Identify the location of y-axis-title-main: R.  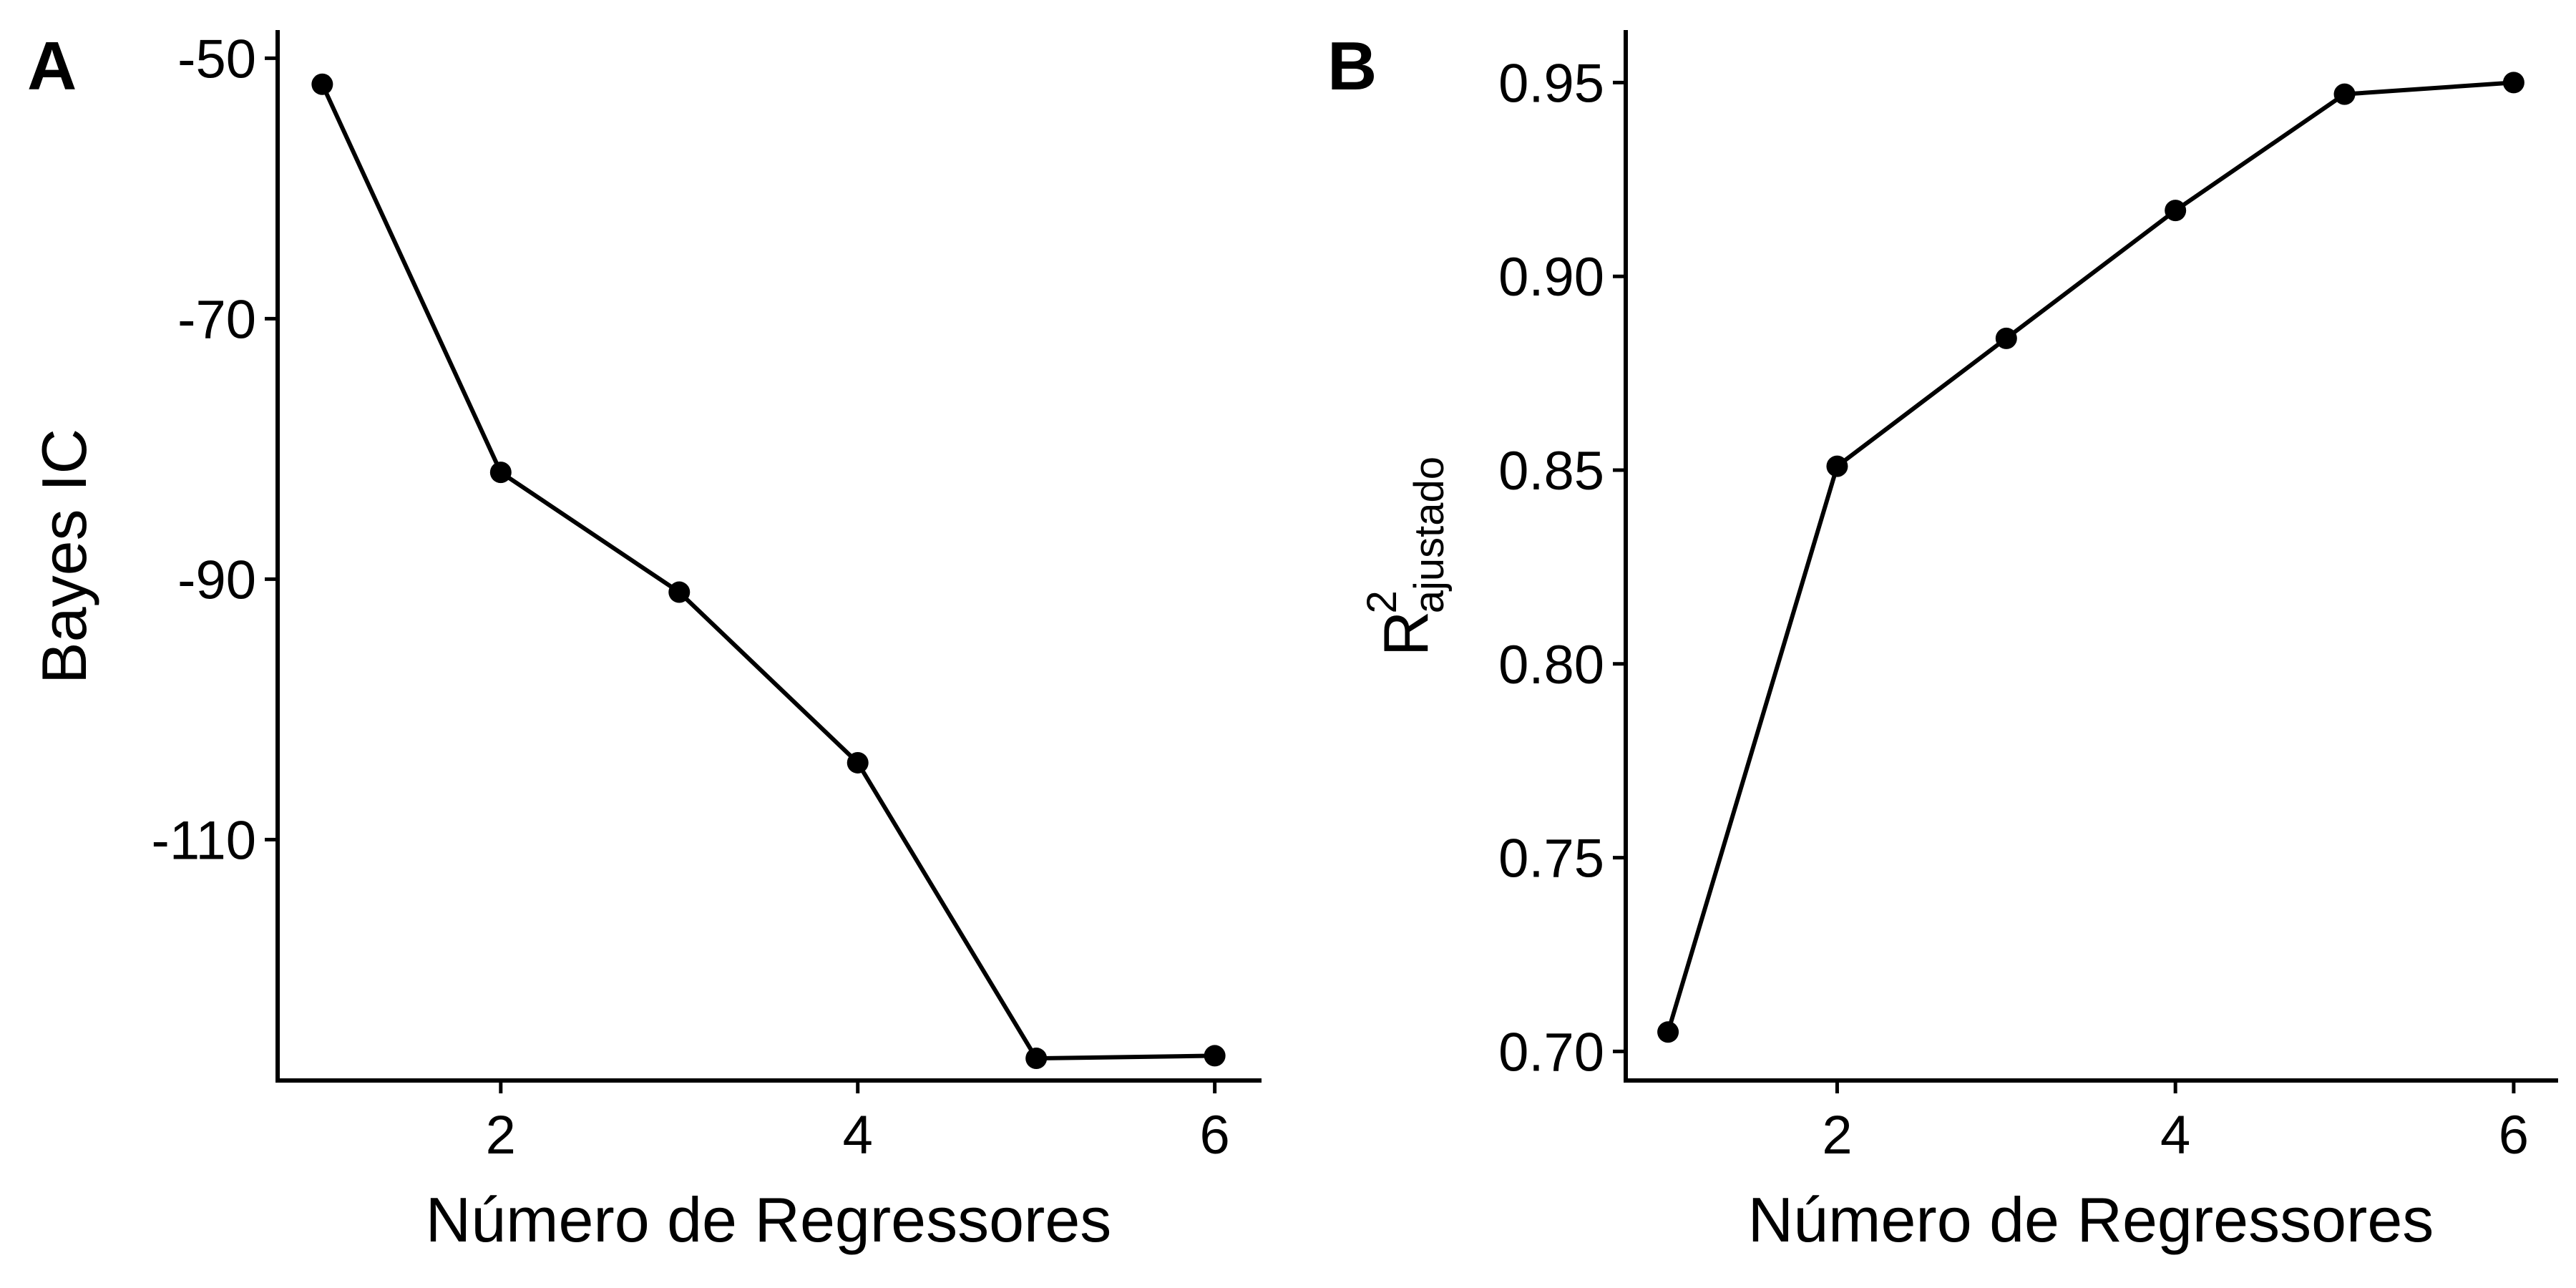
(1405, 634).